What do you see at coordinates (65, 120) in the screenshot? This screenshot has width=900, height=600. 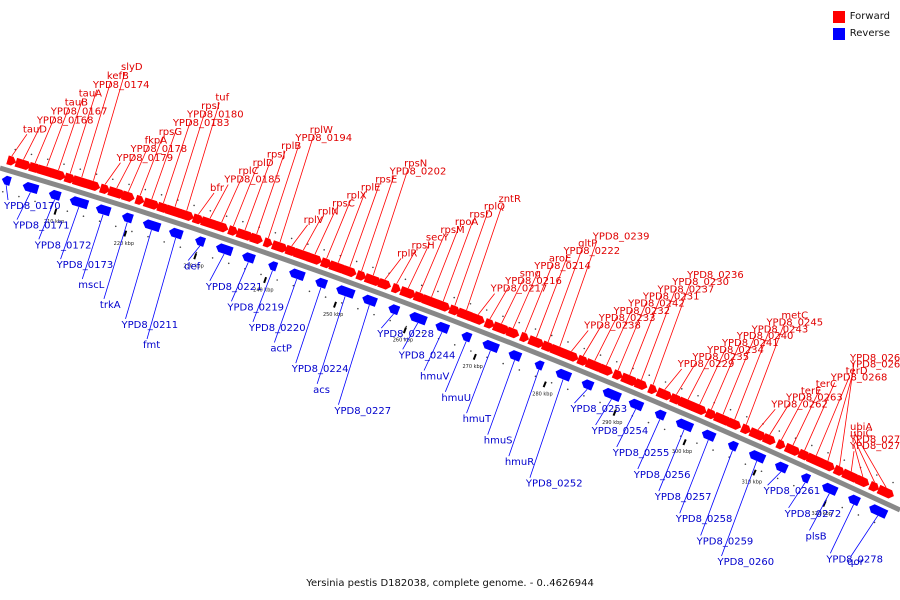 I see `gene-label: YPD8_0168` at bounding box center [65, 120].